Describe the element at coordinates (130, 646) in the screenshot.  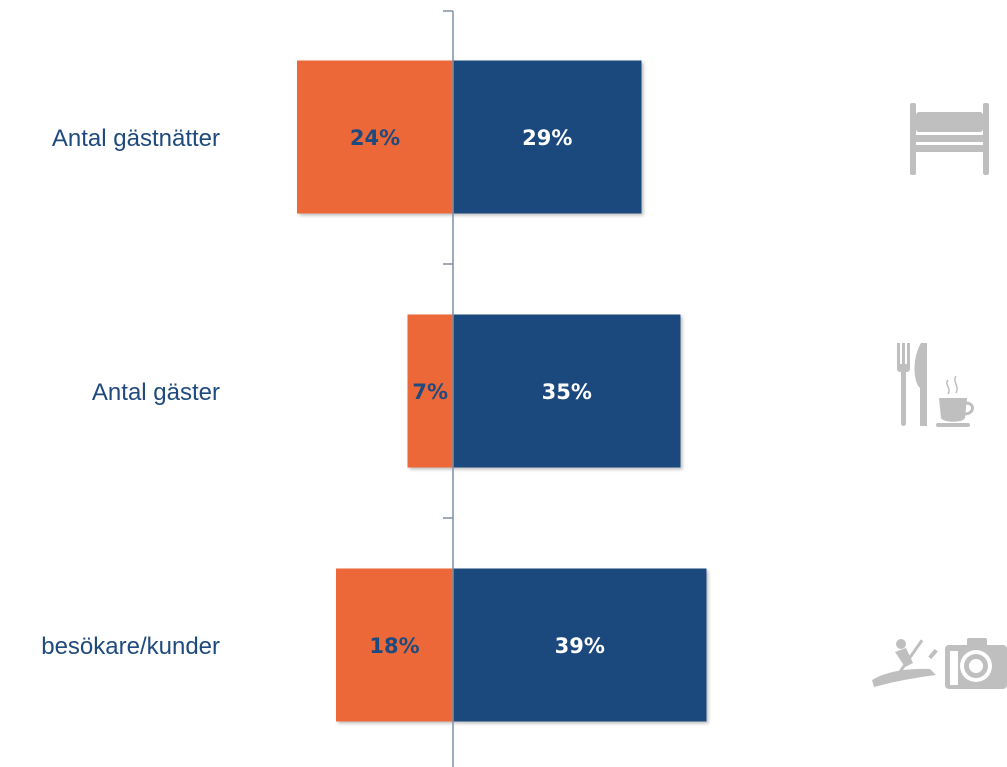
I see `category-label-2: besökare/kunder` at that location.